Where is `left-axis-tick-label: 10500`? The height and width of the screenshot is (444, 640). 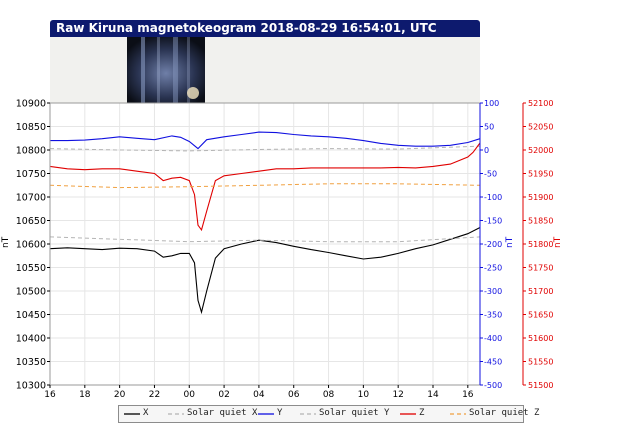 left-axis-tick-label: 10500 is located at coordinates (31, 292).